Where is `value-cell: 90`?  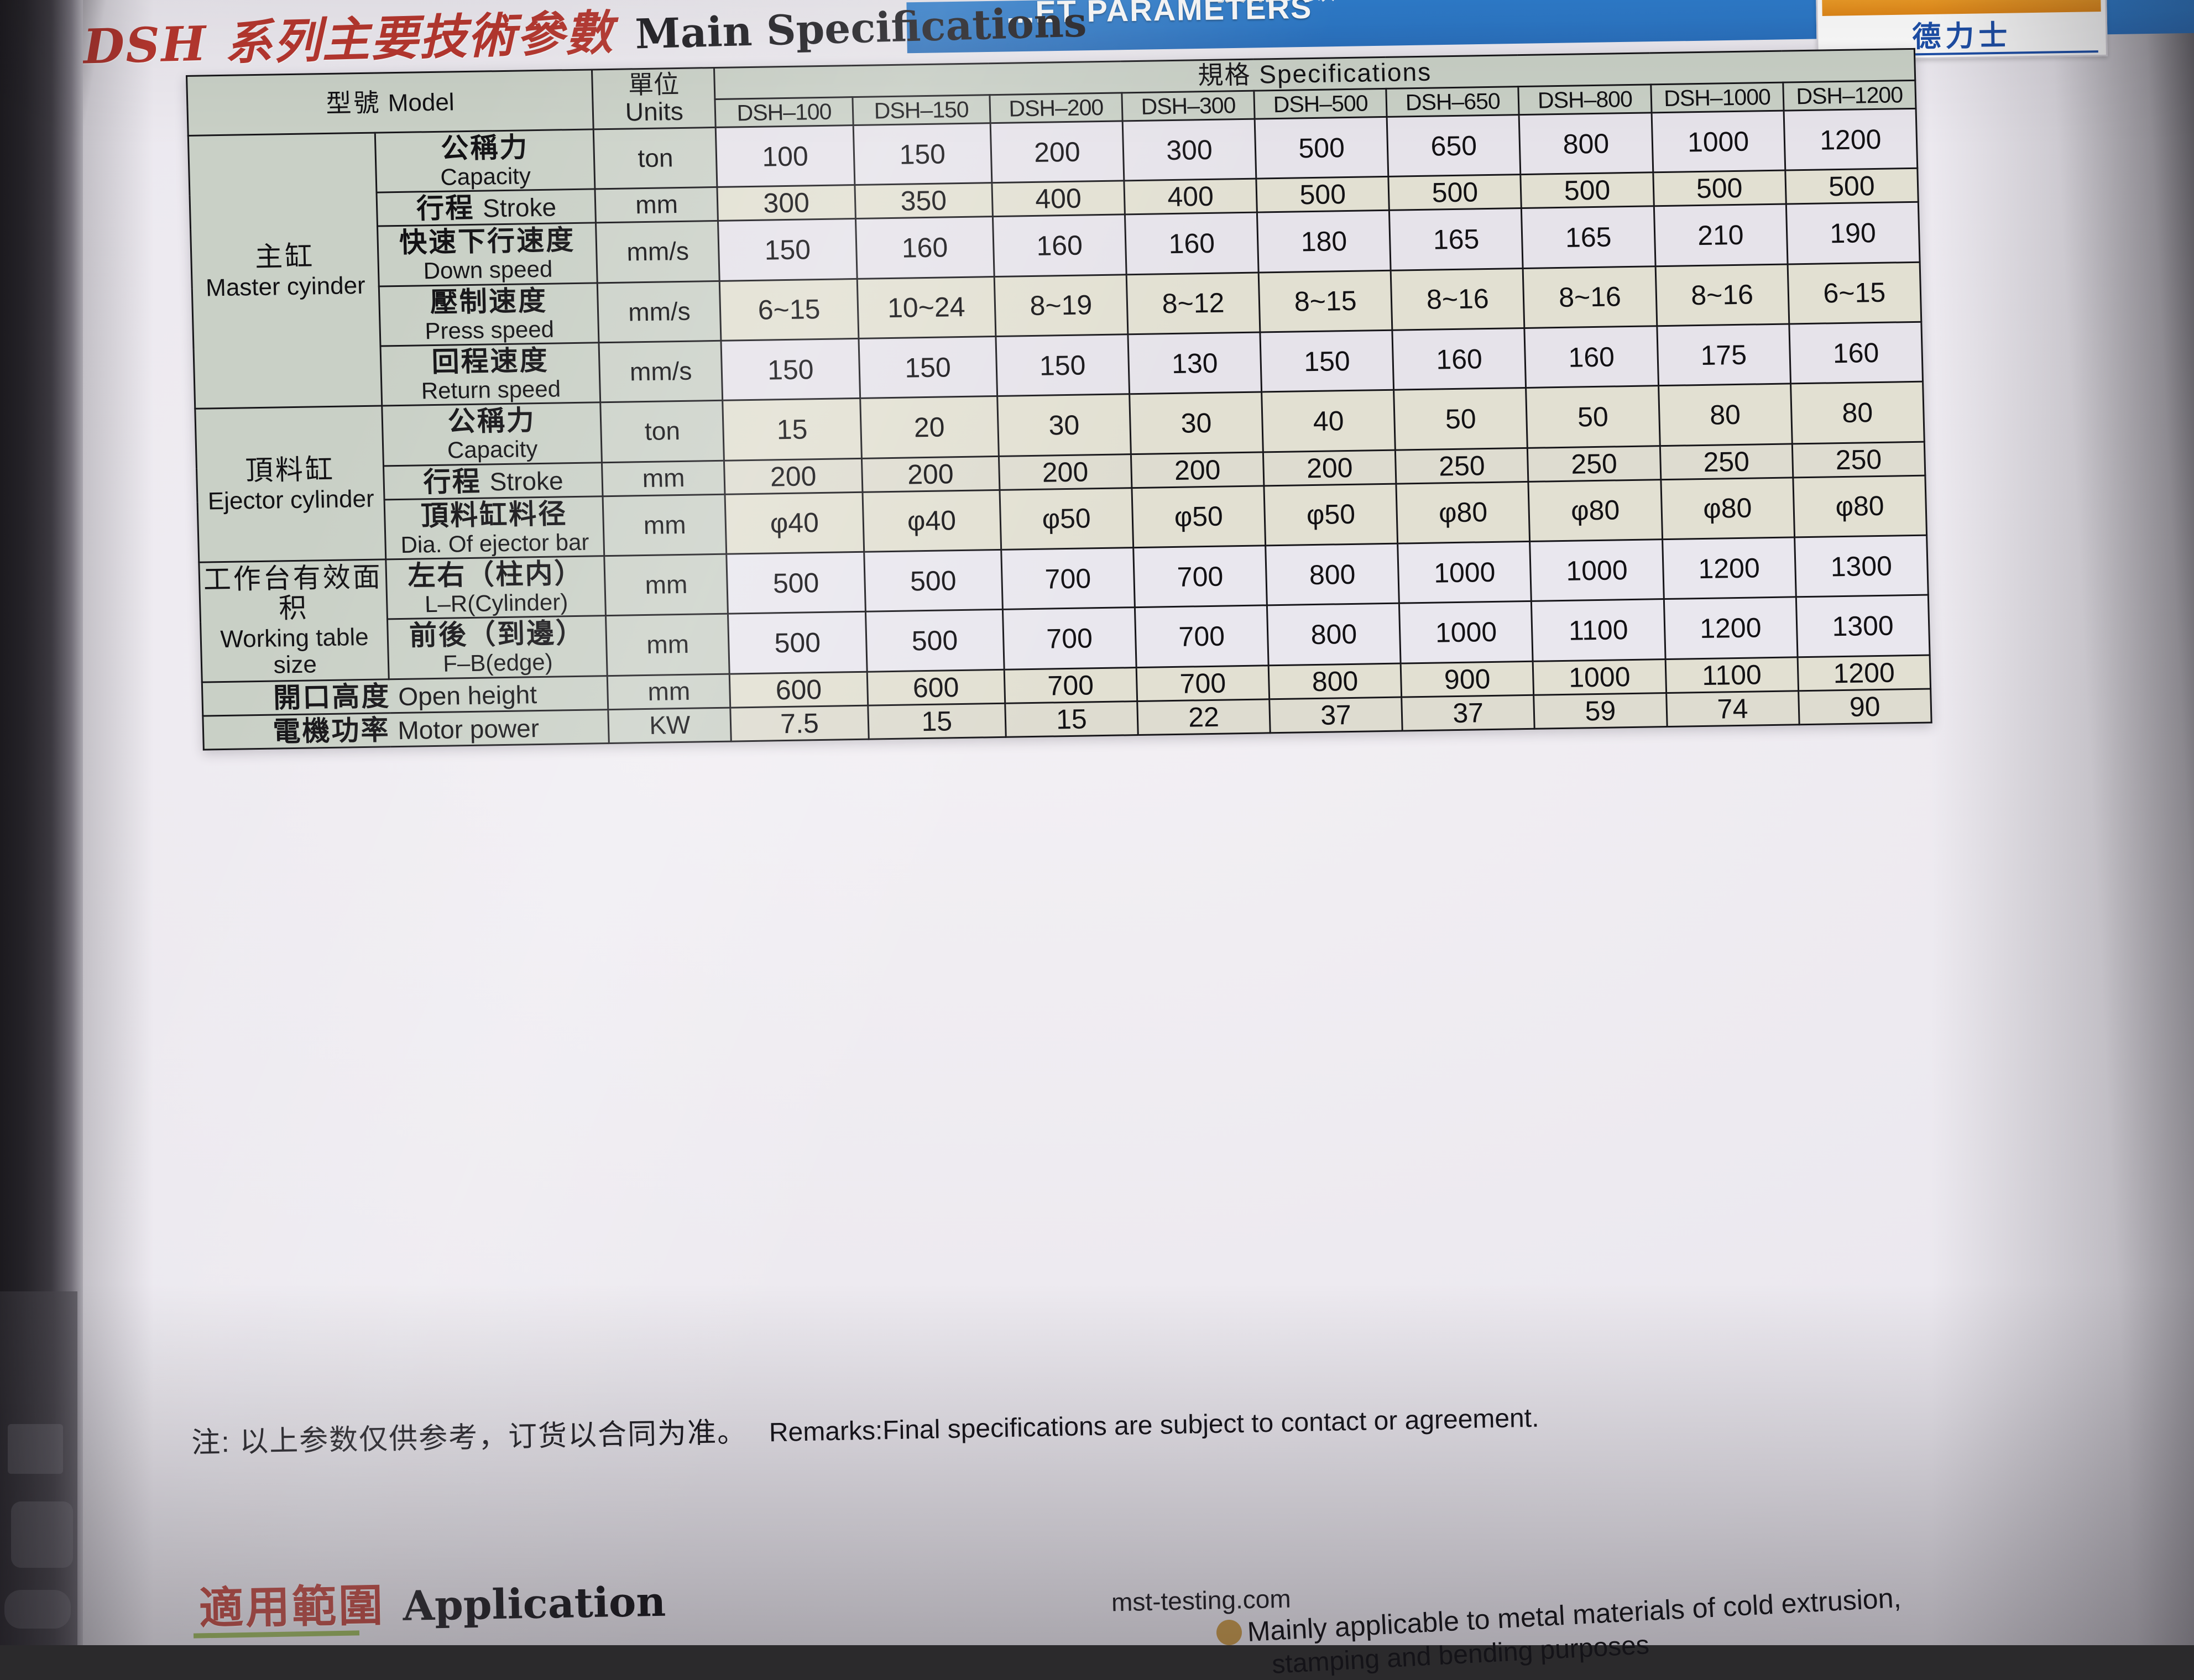 value-cell: 90 is located at coordinates (1865, 706).